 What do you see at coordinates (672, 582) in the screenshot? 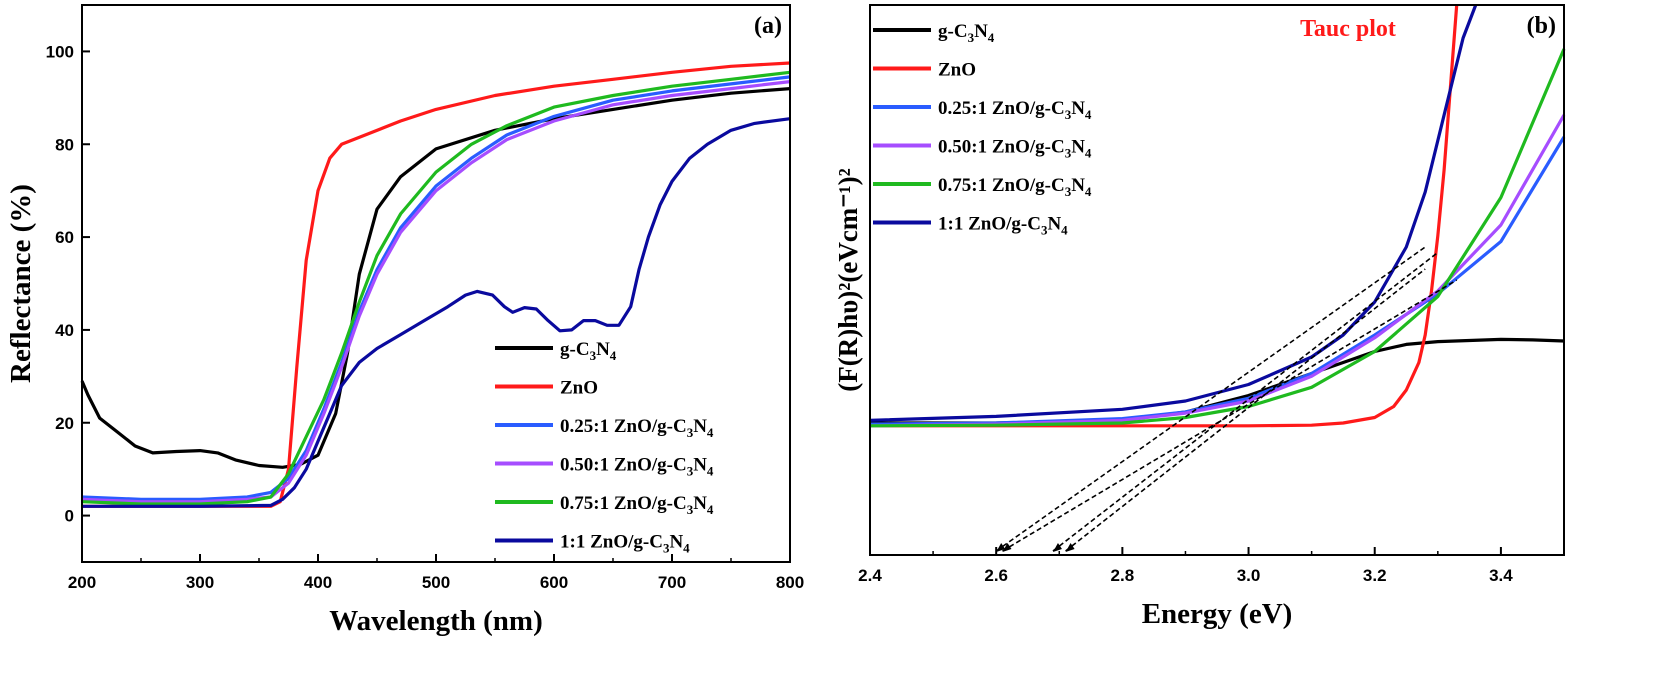
I see `x-tick-label: 700` at bounding box center [672, 582].